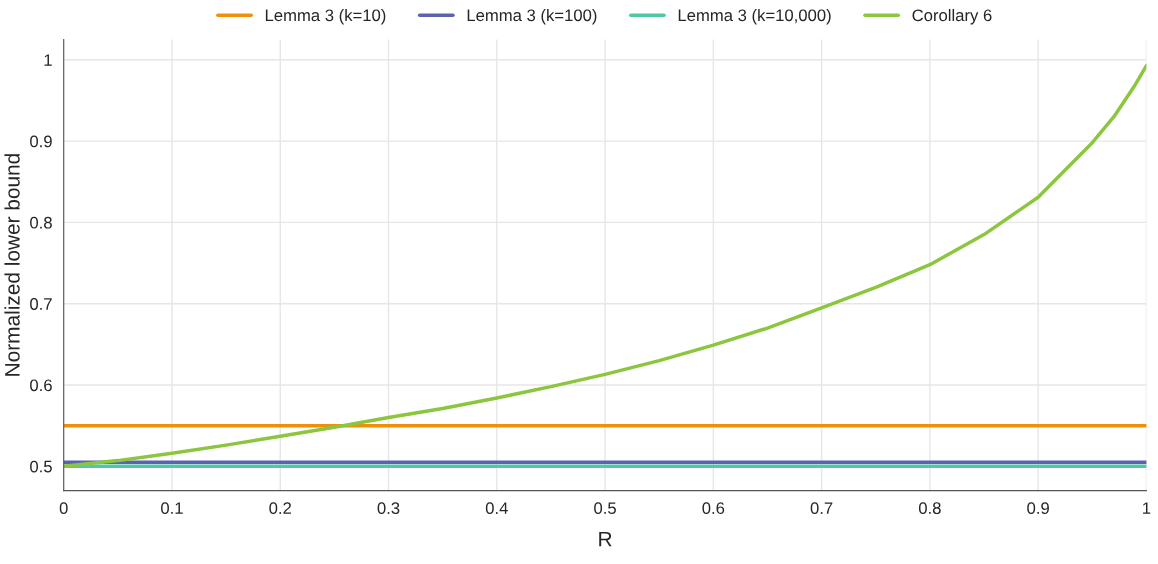  Describe the element at coordinates (821, 508) in the screenshot. I see `x-tick-label: 0.7` at that location.